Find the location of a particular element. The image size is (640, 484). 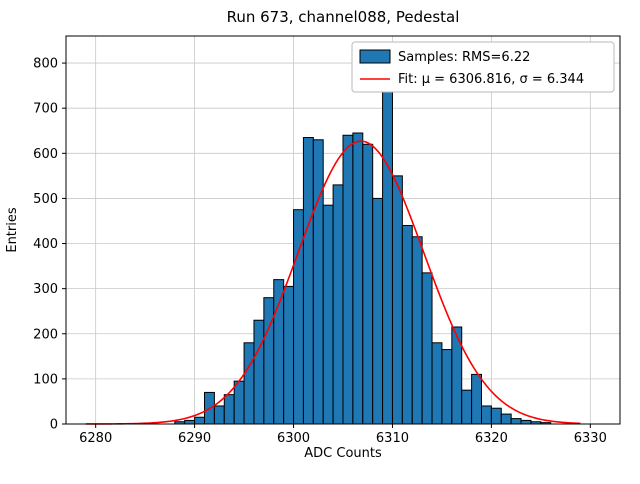

y-axis-label: Entries is located at coordinates (12, 230).